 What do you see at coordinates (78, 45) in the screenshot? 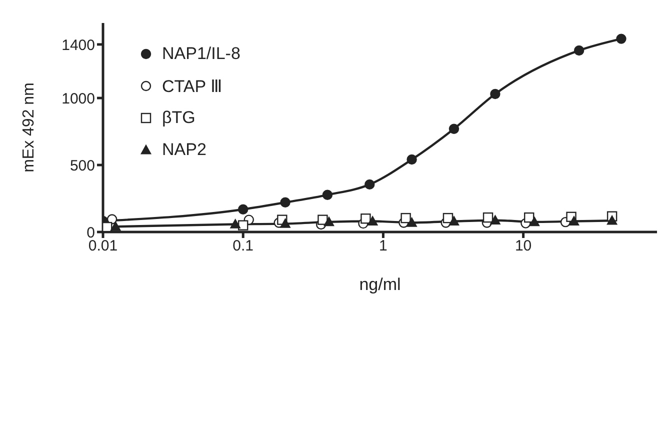
I see `y-tick-label: 1400` at bounding box center [78, 45].